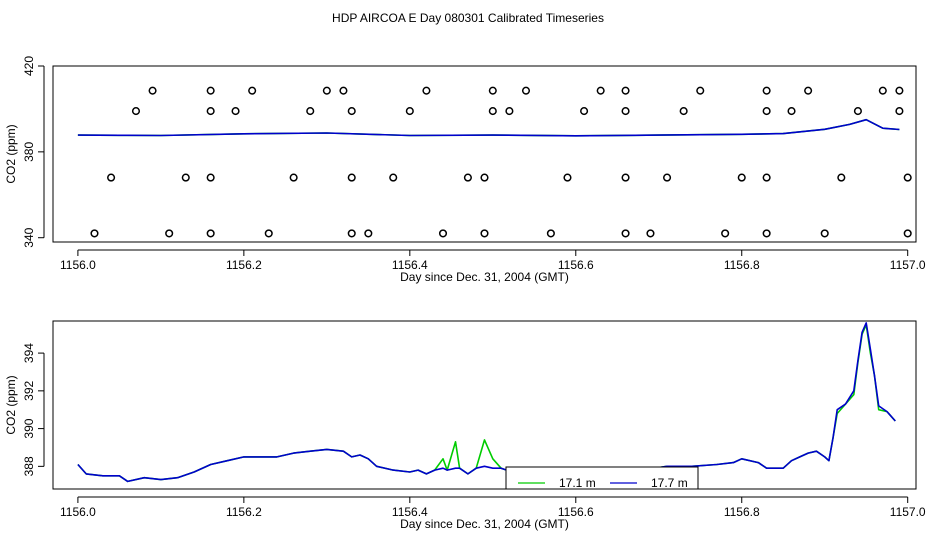 The width and height of the screenshot is (936, 540). I want to click on series-line-17-7-m, so click(488, 127).